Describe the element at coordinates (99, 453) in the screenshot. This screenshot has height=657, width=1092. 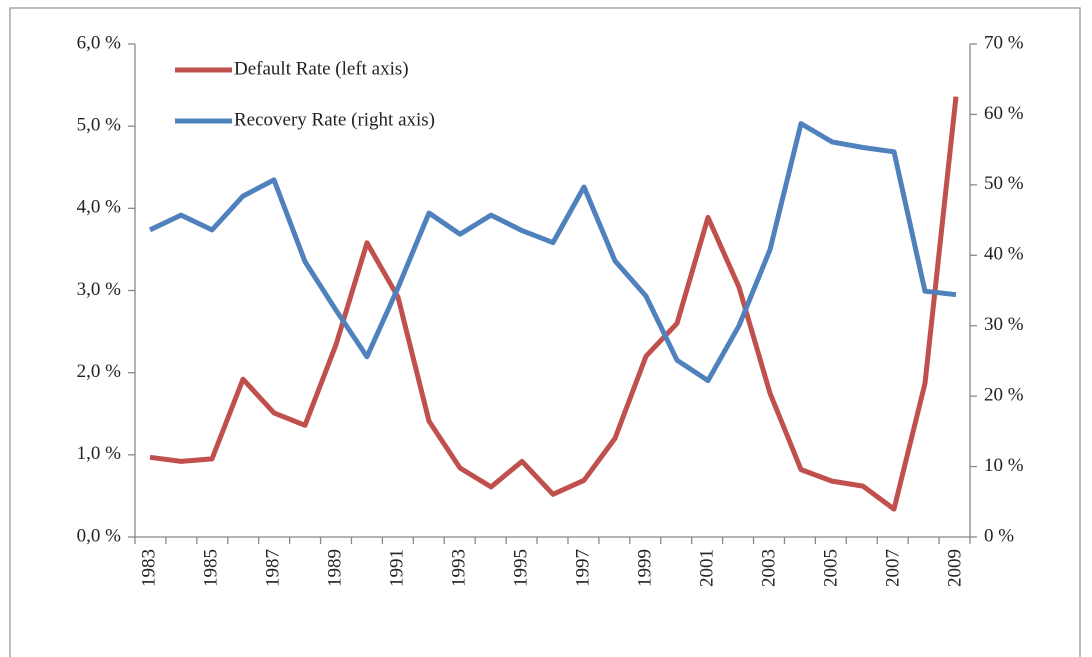
I see `y-tick-label: 1,0 %` at that location.